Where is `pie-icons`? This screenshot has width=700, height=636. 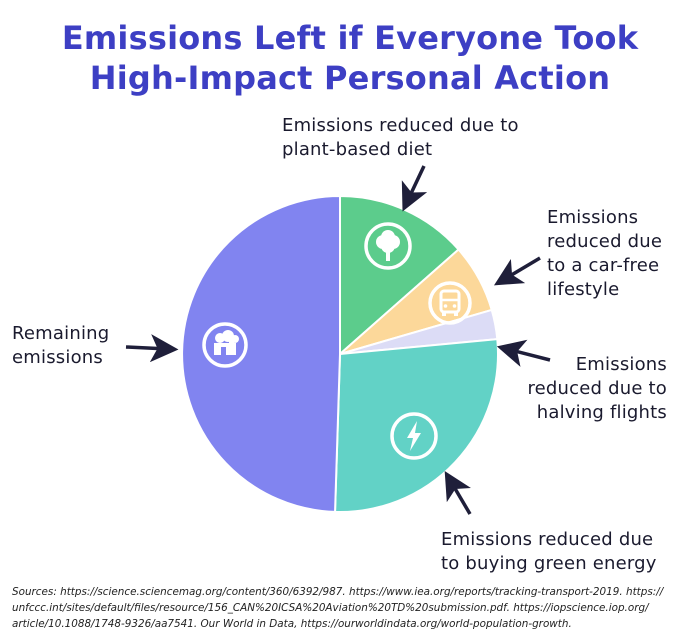
pie-icons is located at coordinates (337, 341).